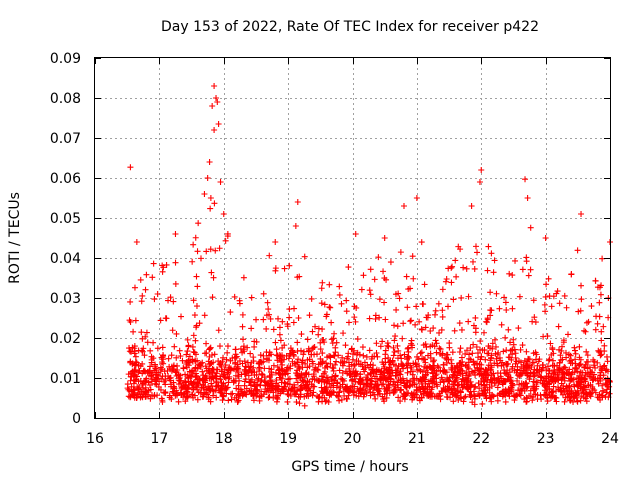 This screenshot has width=640, height=485. What do you see at coordinates (65, 259) in the screenshot?
I see `y-tick-label: 0.04` at bounding box center [65, 259].